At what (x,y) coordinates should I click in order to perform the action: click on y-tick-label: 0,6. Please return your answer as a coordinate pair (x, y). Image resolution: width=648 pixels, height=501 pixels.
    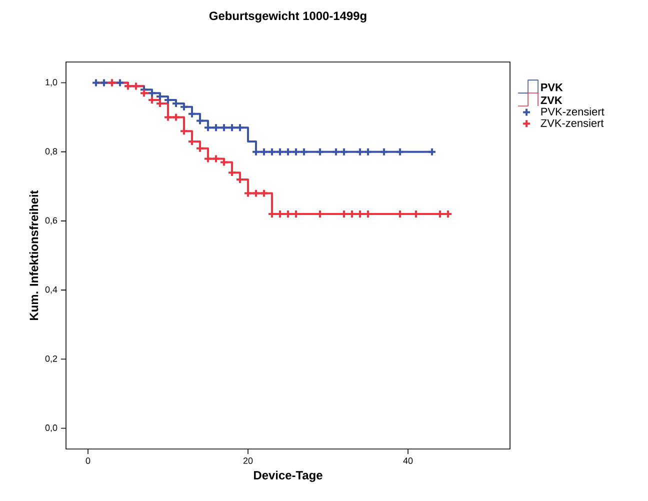
    Looking at the image, I should click on (51, 221).